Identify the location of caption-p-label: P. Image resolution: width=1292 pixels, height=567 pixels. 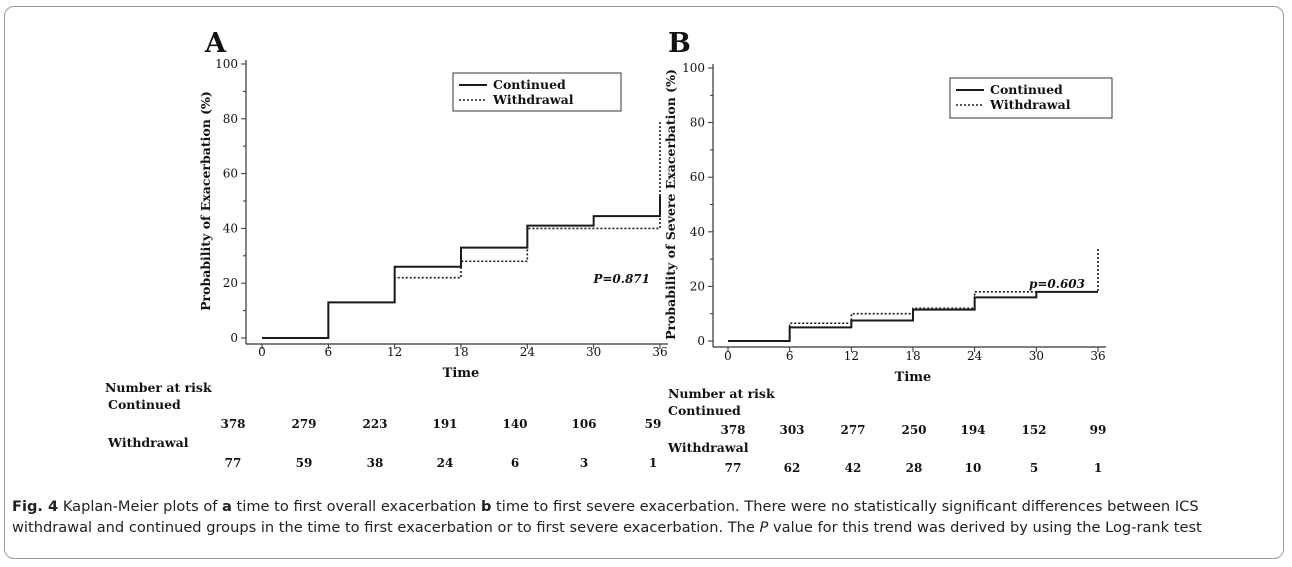
(764, 527).